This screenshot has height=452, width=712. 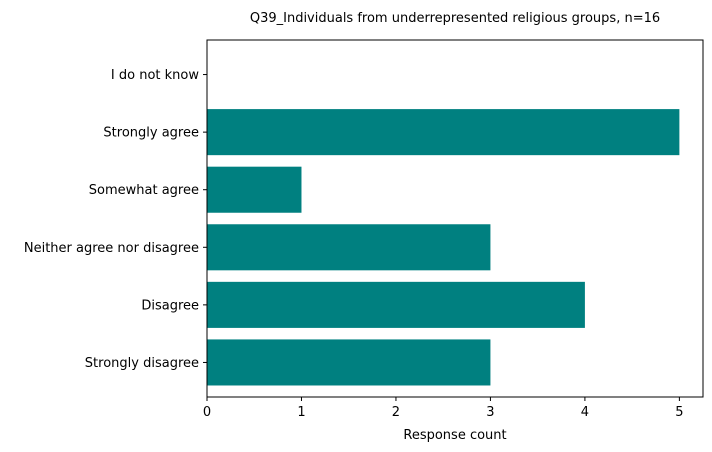 I want to click on y-tick-label-strongly-agree: Strongly agree, so click(x=151, y=133).